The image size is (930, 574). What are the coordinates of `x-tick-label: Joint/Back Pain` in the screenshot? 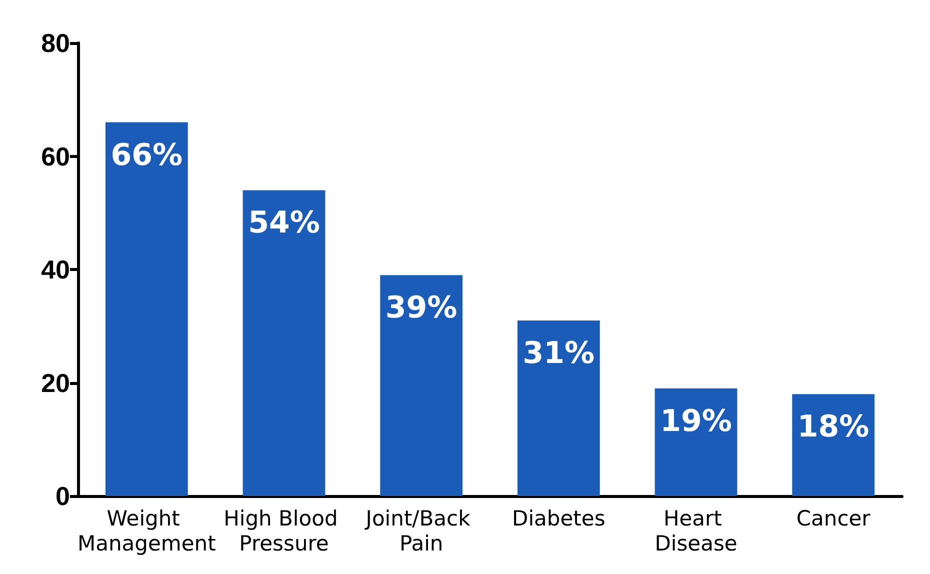 It's located at (420, 531).